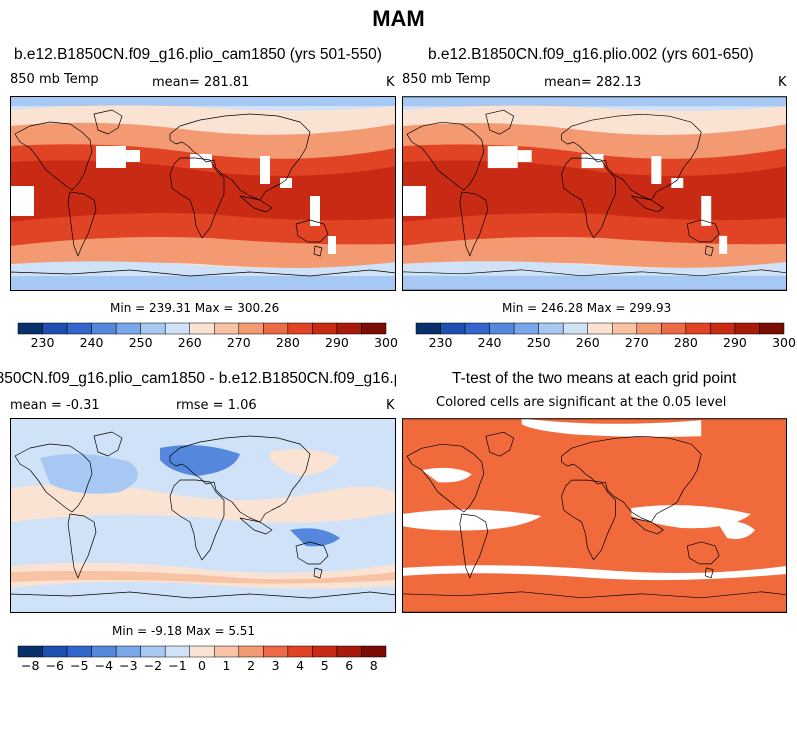 This screenshot has width=797, height=733. What do you see at coordinates (201, 82) in the screenshot?
I see `panel1-mean: mean= 281.81` at bounding box center [201, 82].